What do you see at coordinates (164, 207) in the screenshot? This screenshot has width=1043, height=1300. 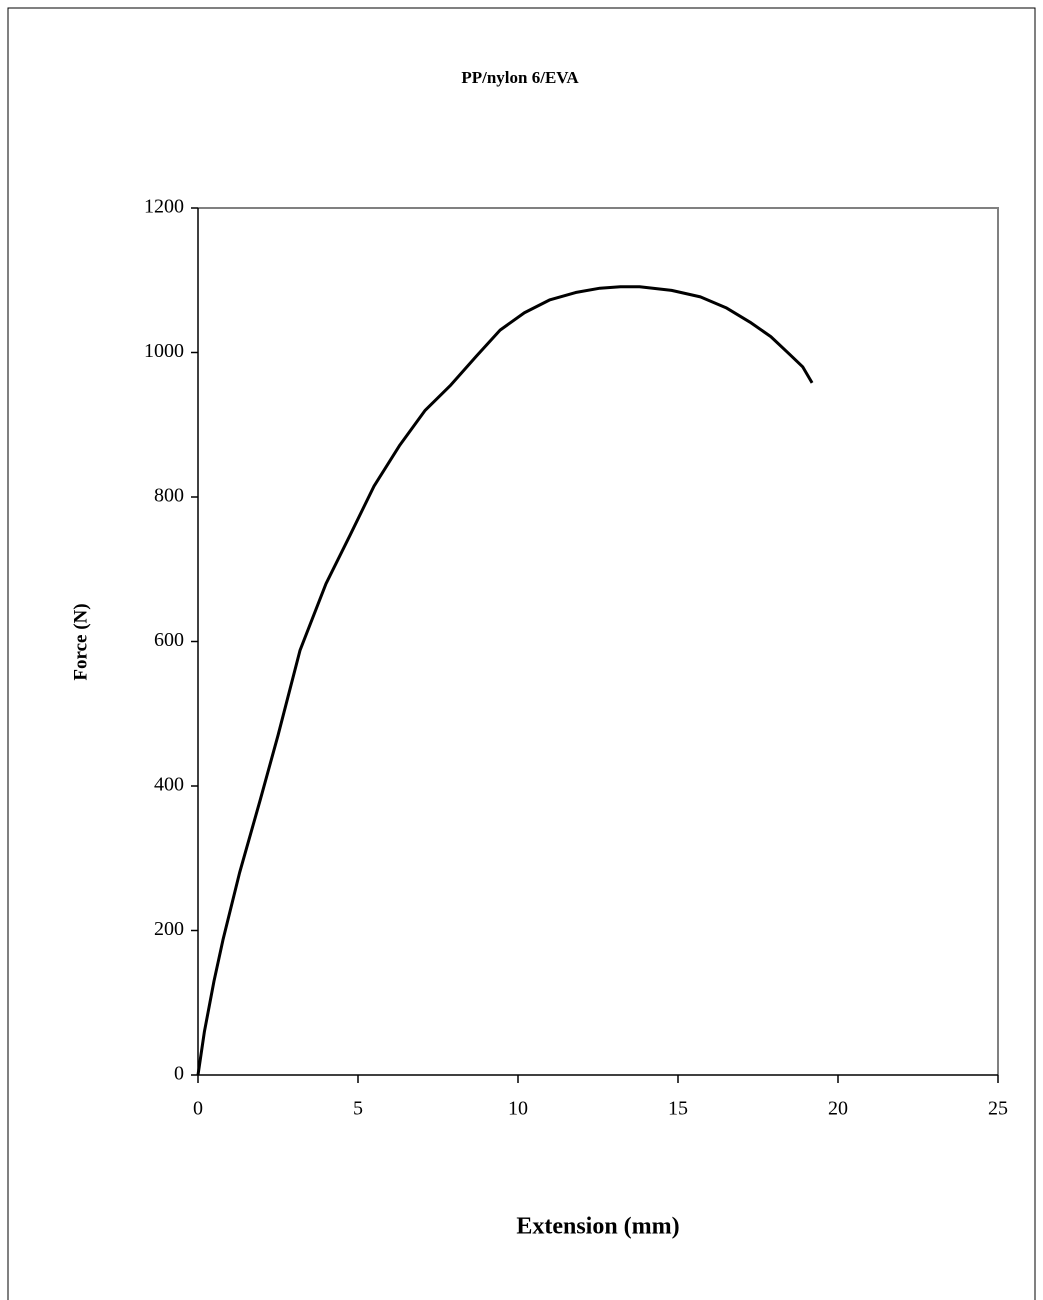 I see `y-tick-label: 1200` at bounding box center [164, 207].